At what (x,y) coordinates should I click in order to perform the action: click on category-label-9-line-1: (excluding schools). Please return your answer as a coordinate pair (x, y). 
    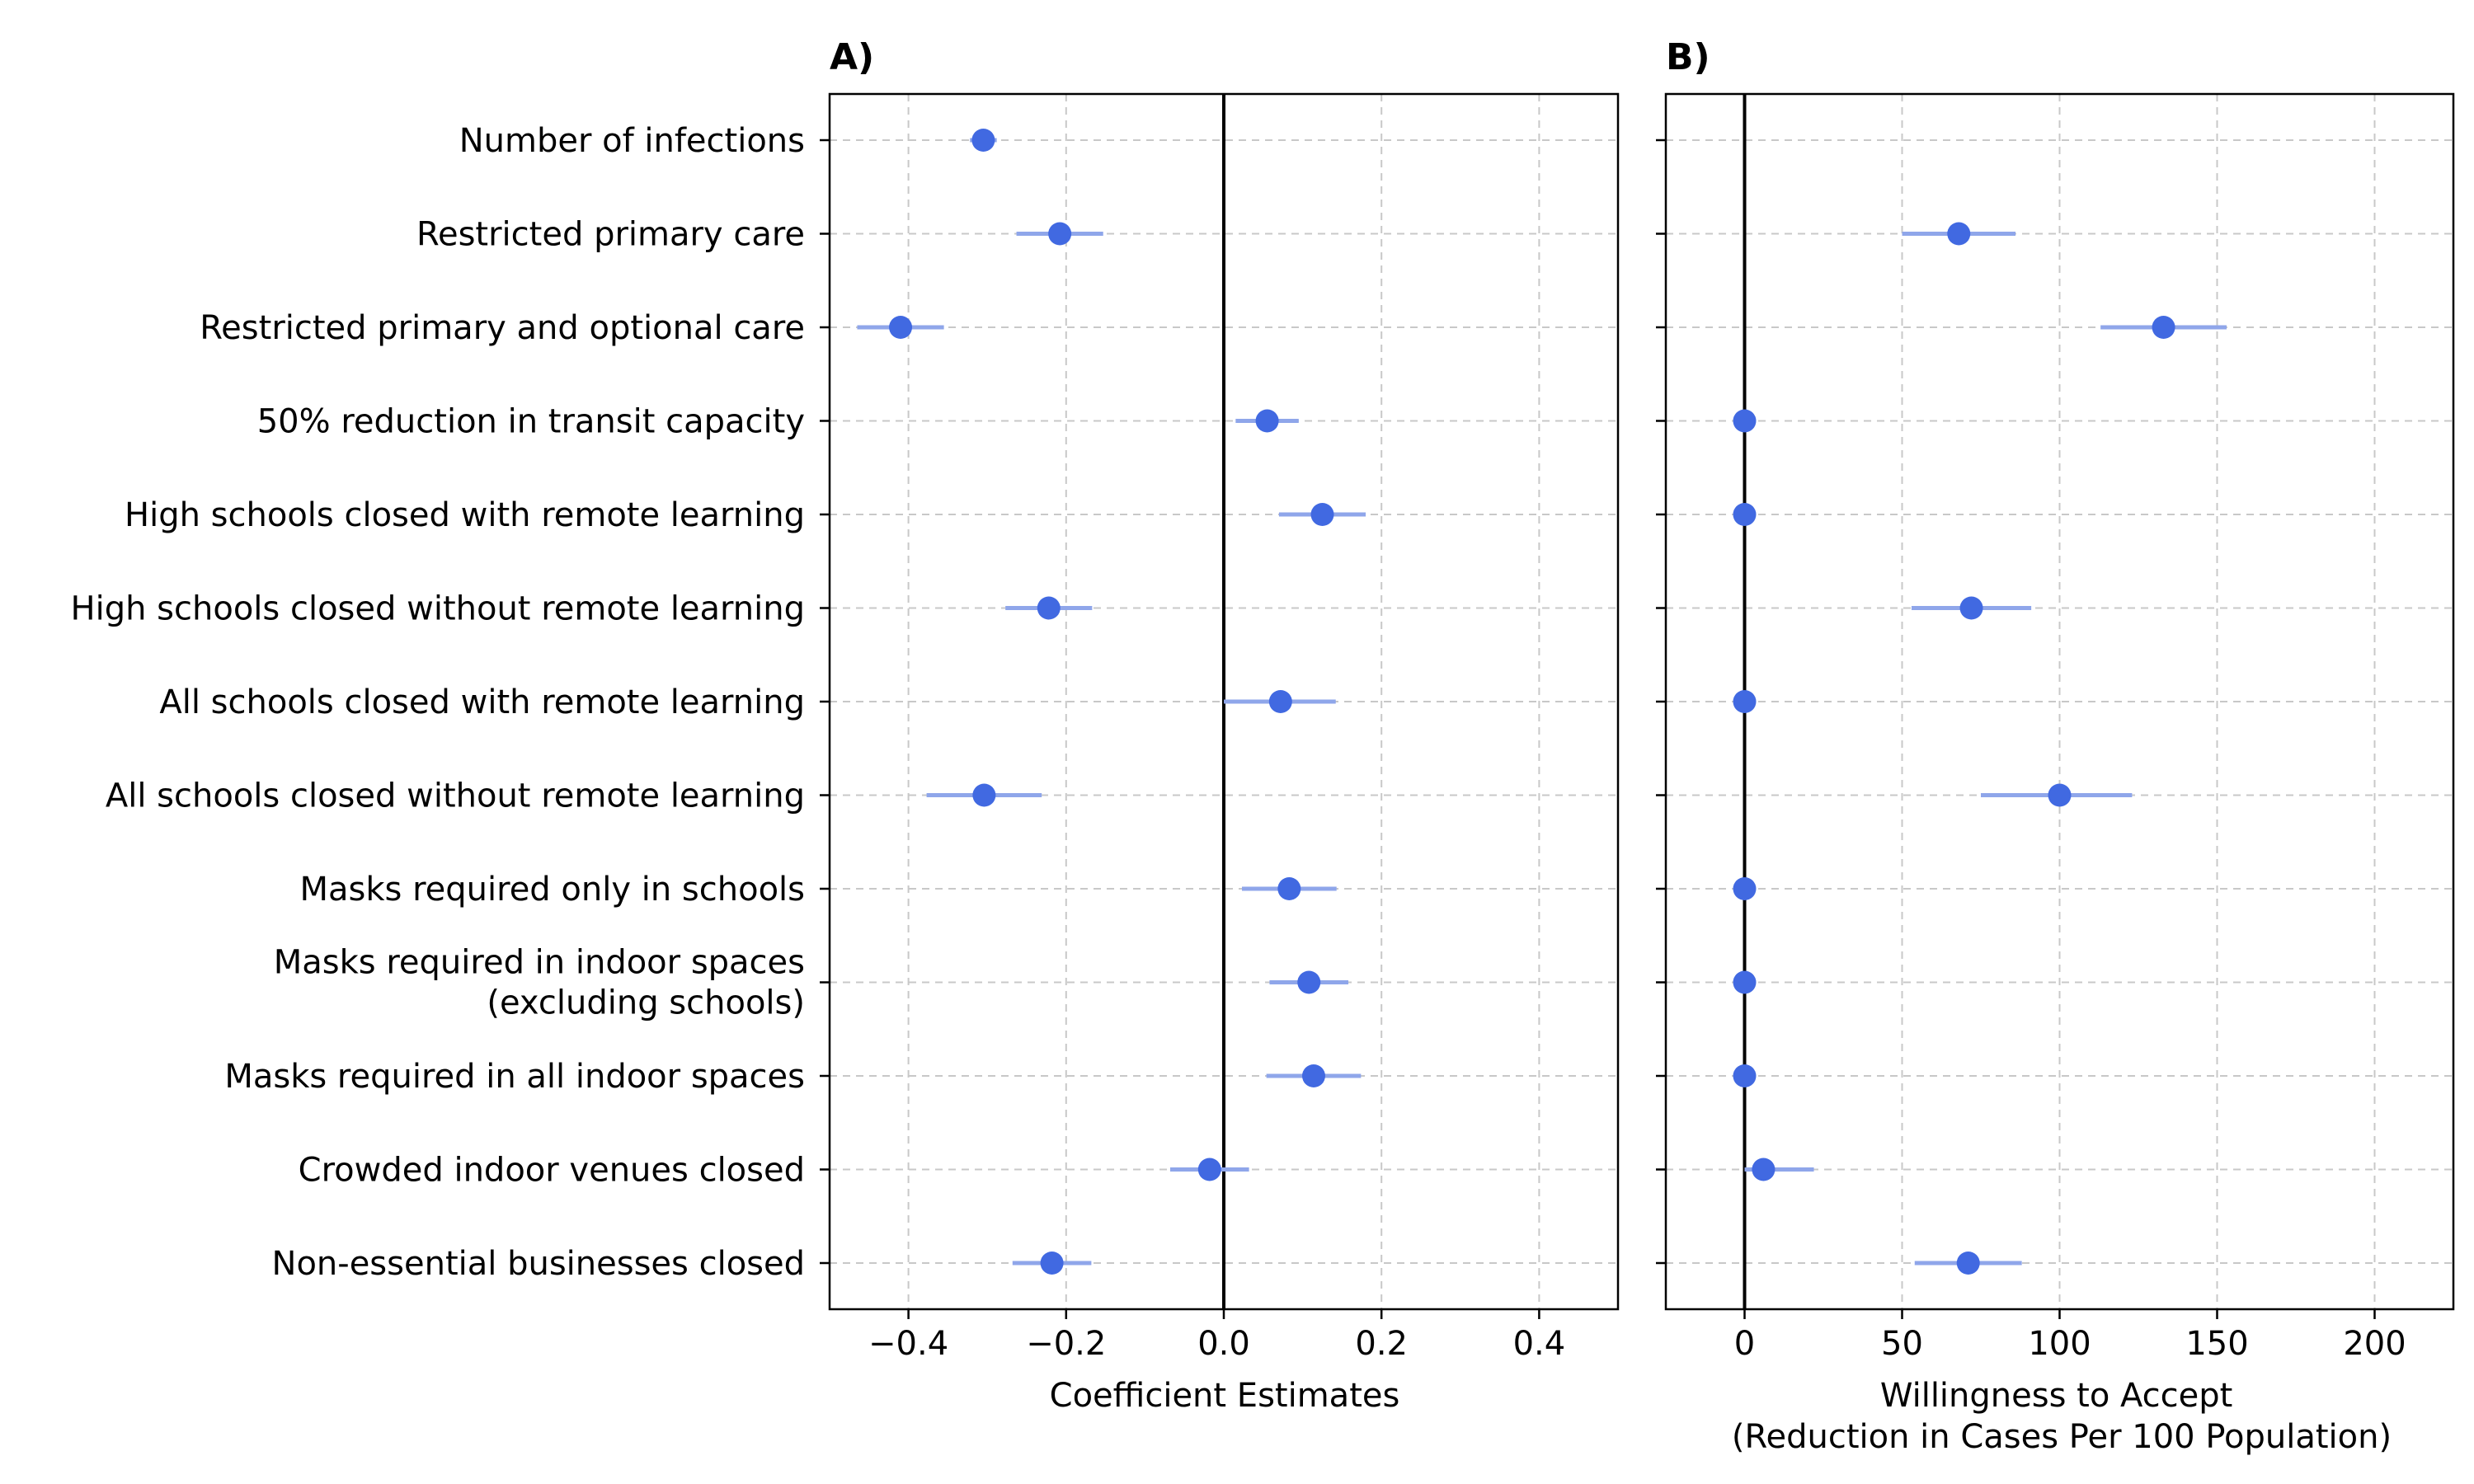
    Looking at the image, I should click on (646, 1003).